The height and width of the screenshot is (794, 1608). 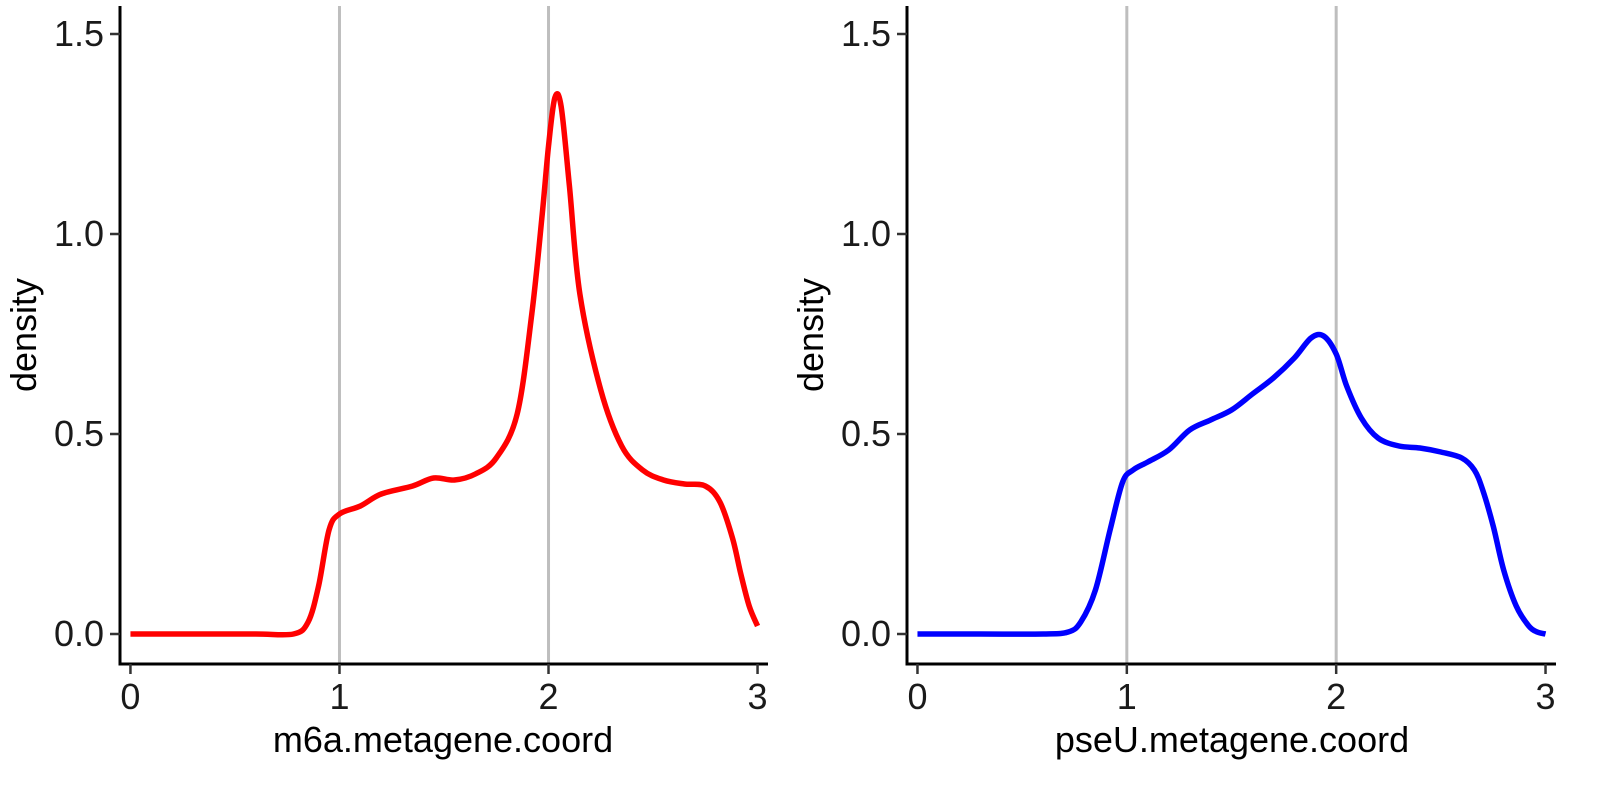 I want to click on x-axis-title: pseU.metagene.coord, so click(x=1232, y=739).